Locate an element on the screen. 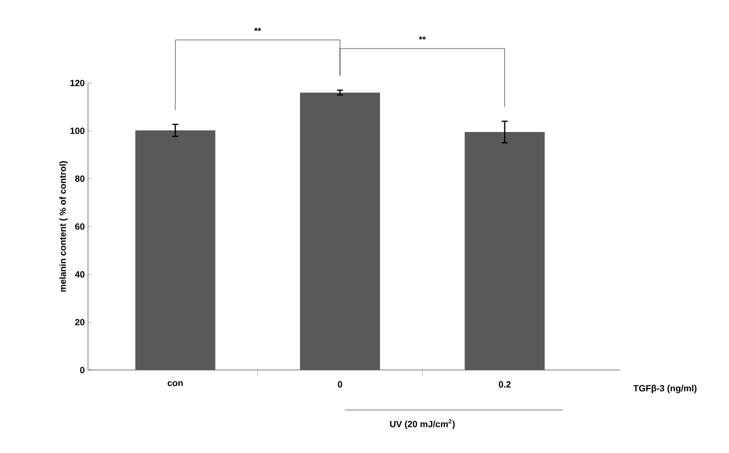  x-tick-label: 0 is located at coordinates (340, 384).